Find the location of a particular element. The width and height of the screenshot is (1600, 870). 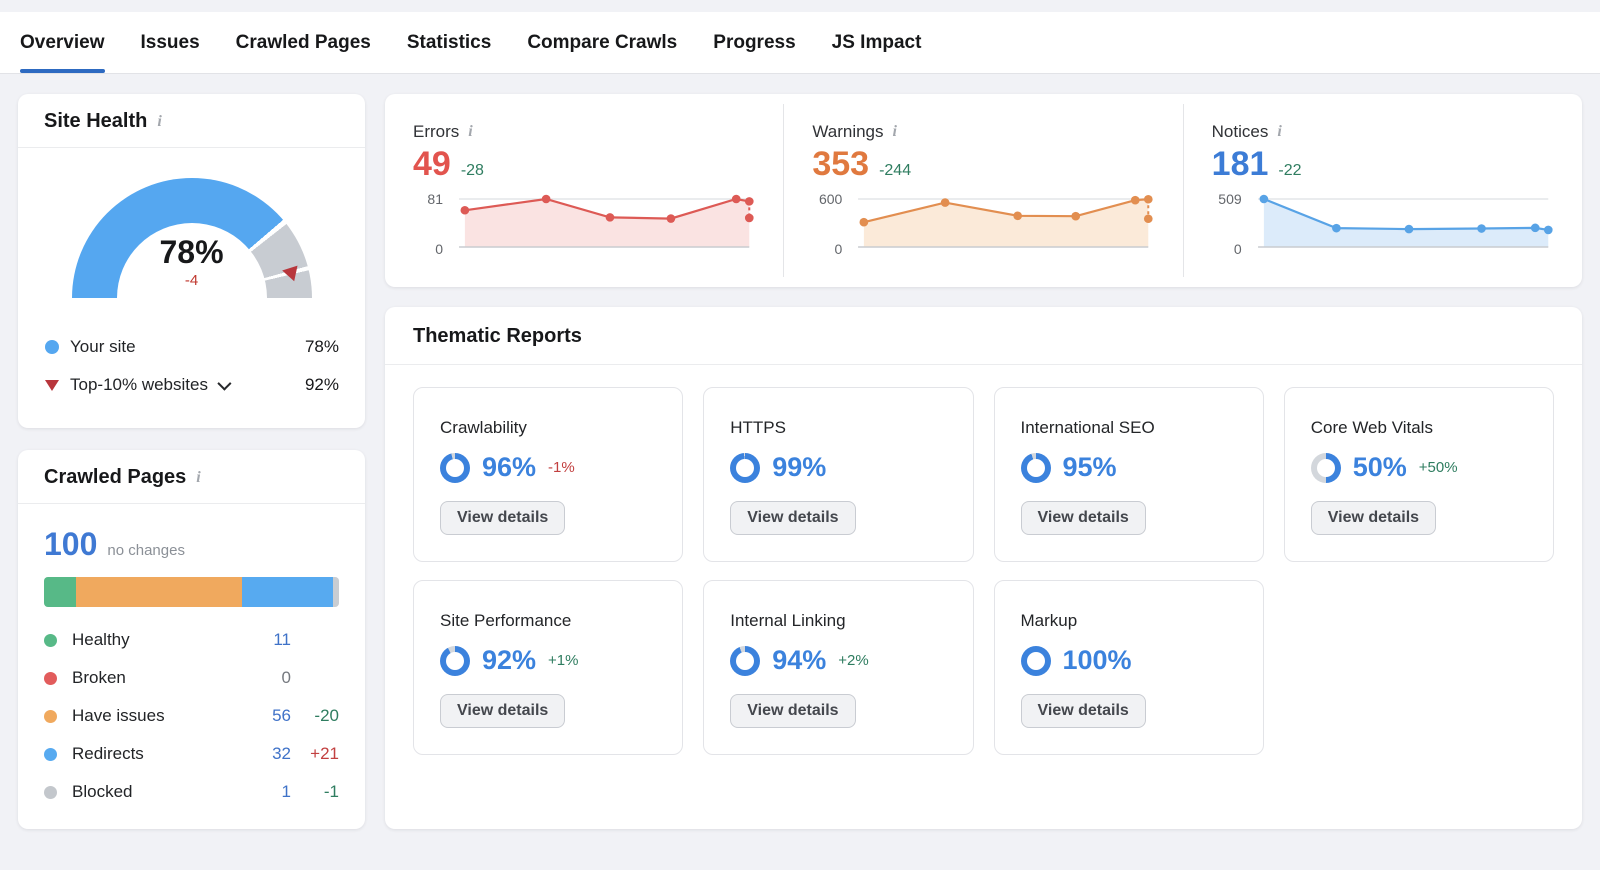

site-health-legend: Your site 78% Top-10% websites 92% is located at coordinates (191, 366).